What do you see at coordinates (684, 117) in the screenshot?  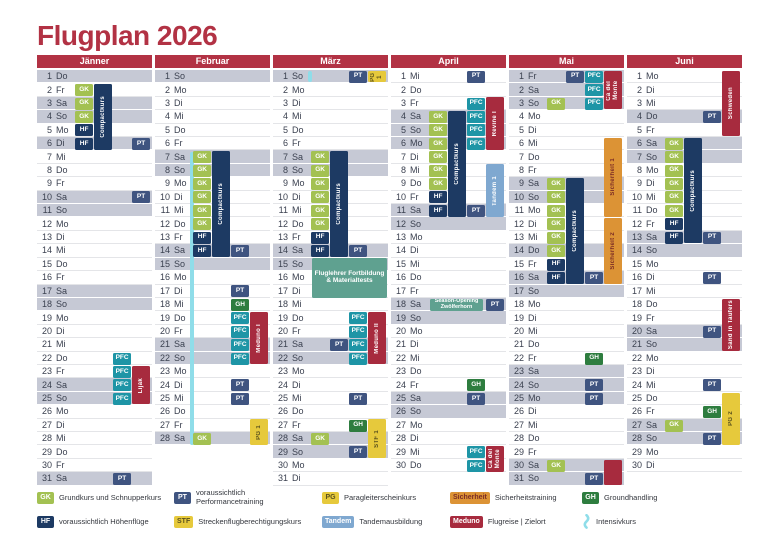 I see `day-row: 4 Do` at bounding box center [684, 117].